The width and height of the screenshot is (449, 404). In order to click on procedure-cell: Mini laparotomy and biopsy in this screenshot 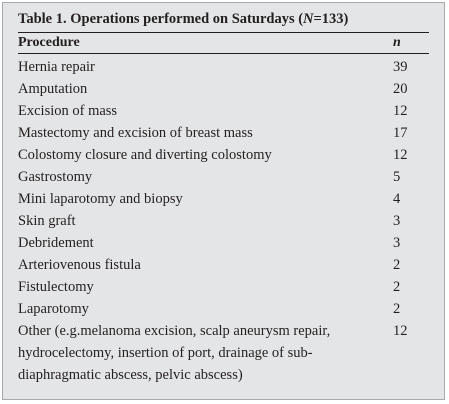, I will do `click(100, 199)`.